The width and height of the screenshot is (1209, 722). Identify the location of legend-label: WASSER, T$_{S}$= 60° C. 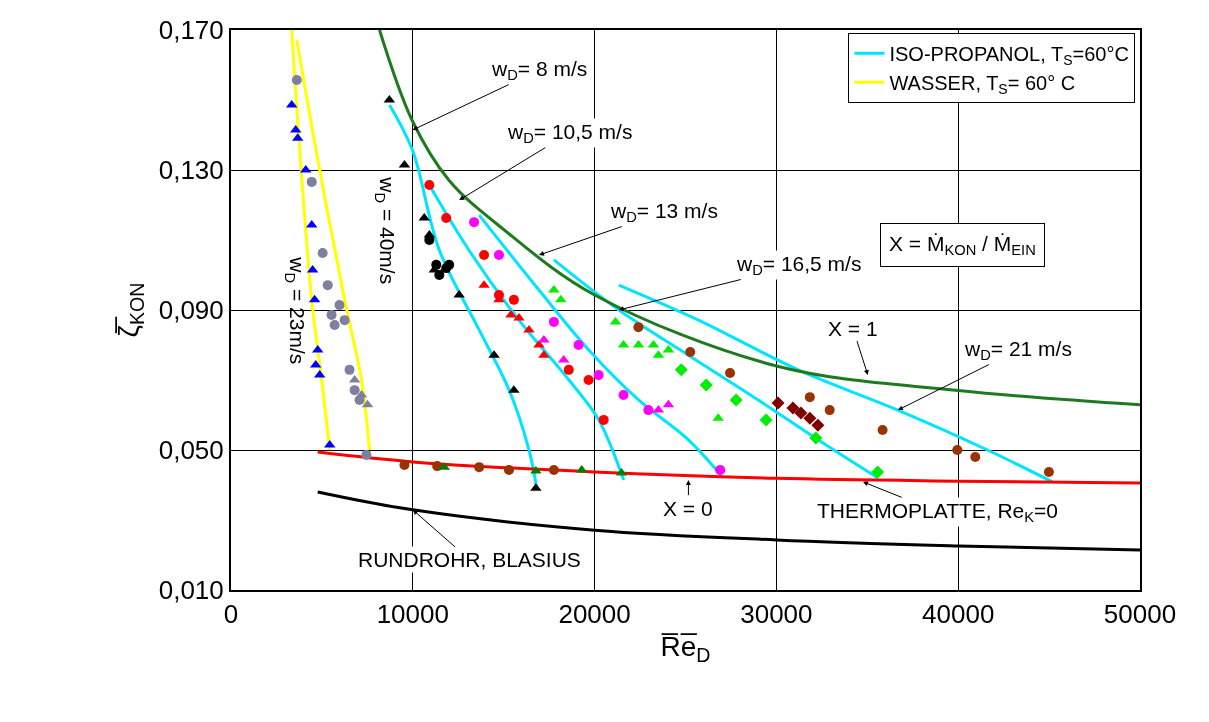
(982, 85).